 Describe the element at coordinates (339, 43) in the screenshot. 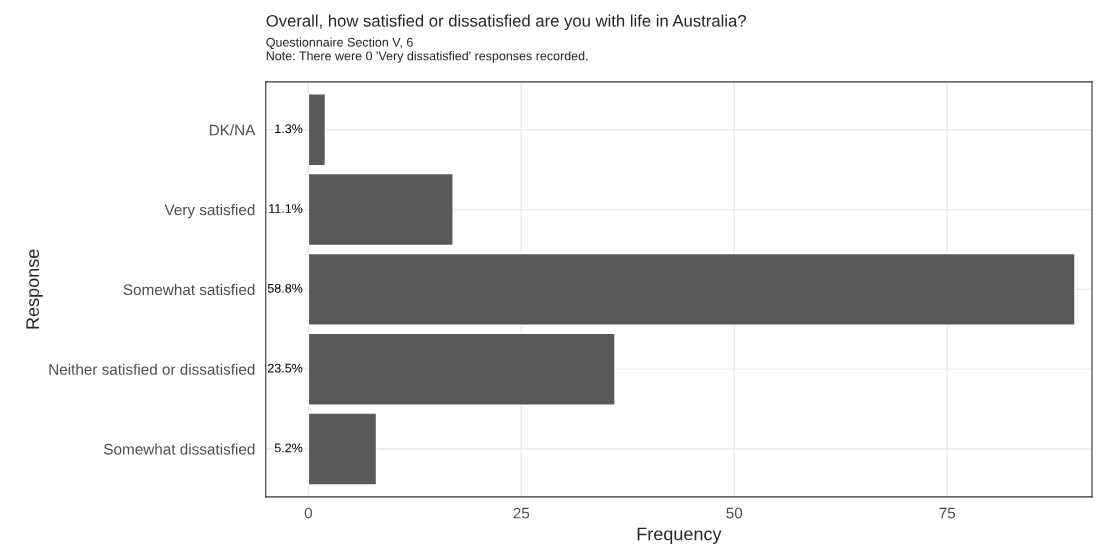

I see `chart-subtitle: Questionnaire Section V, 6` at that location.